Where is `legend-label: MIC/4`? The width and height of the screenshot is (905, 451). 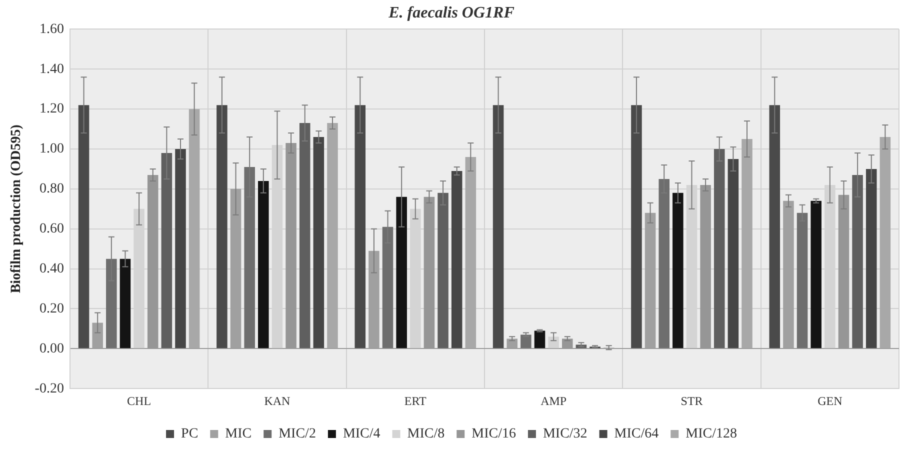
legend-label: MIC/4 is located at coordinates (361, 434).